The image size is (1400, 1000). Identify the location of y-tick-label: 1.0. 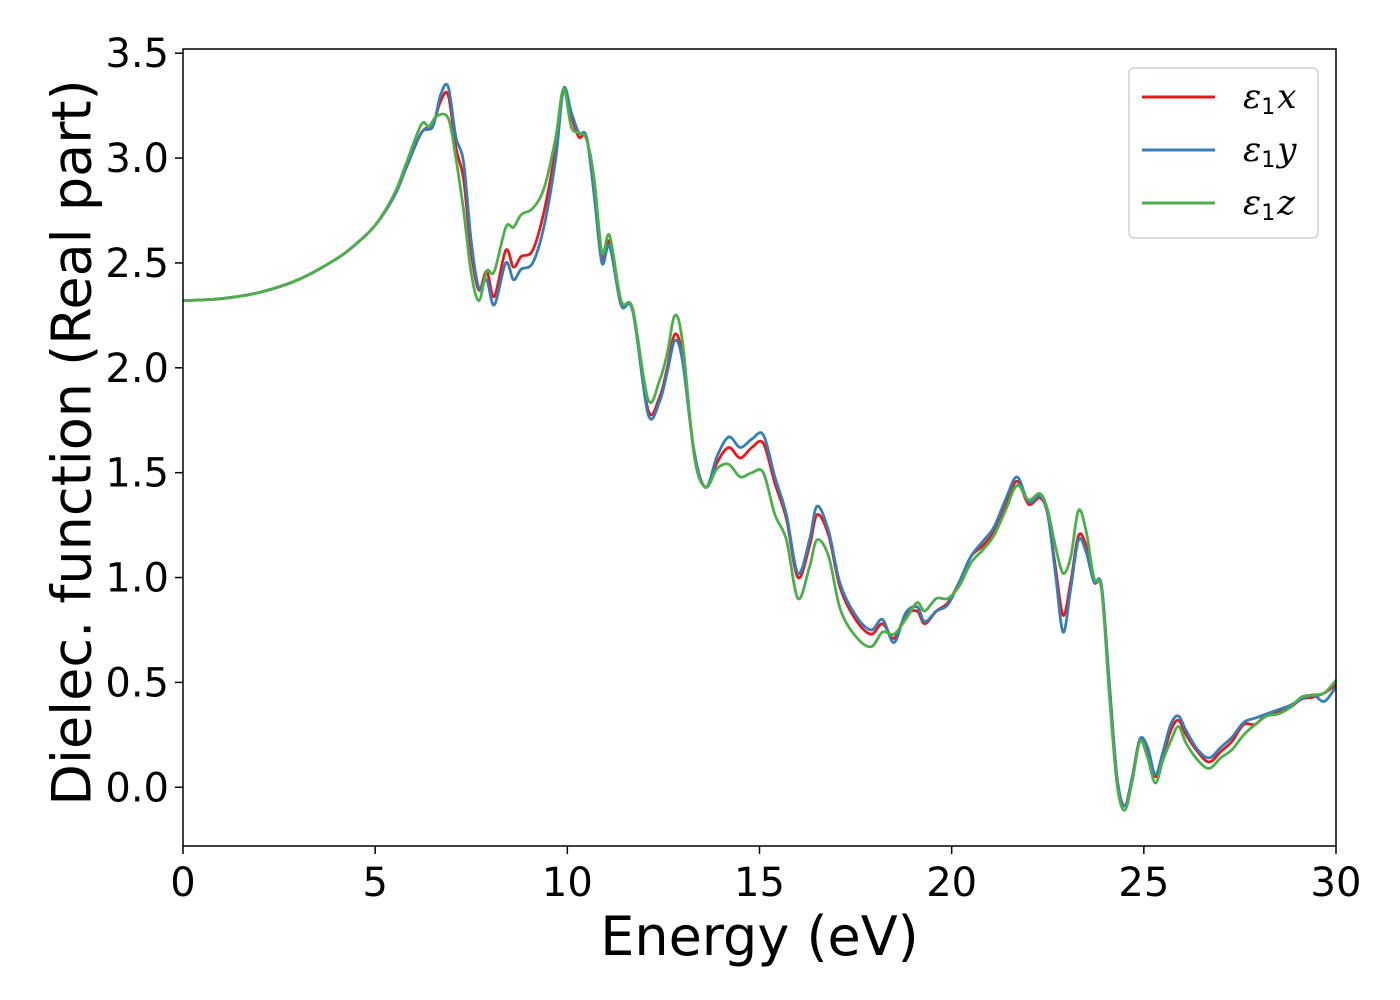
(137, 579).